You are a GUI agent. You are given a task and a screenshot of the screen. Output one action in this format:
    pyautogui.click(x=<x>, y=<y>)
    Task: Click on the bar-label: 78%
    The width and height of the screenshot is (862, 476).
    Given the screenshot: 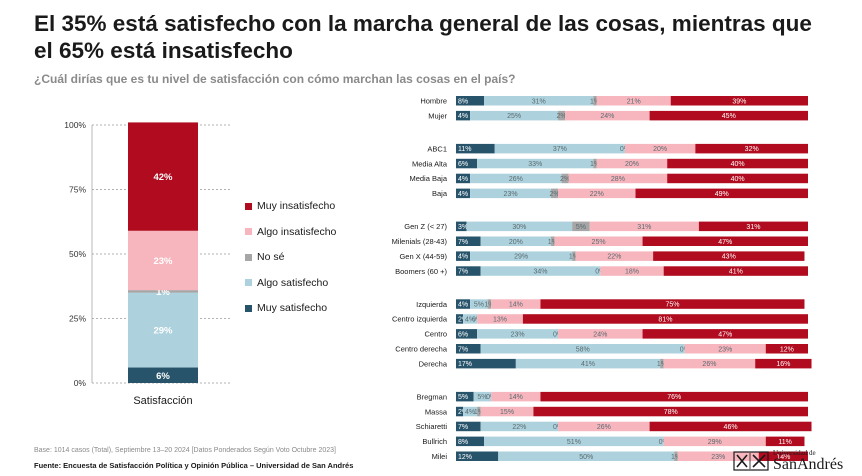 What is the action you would take?
    pyautogui.click(x=671, y=412)
    